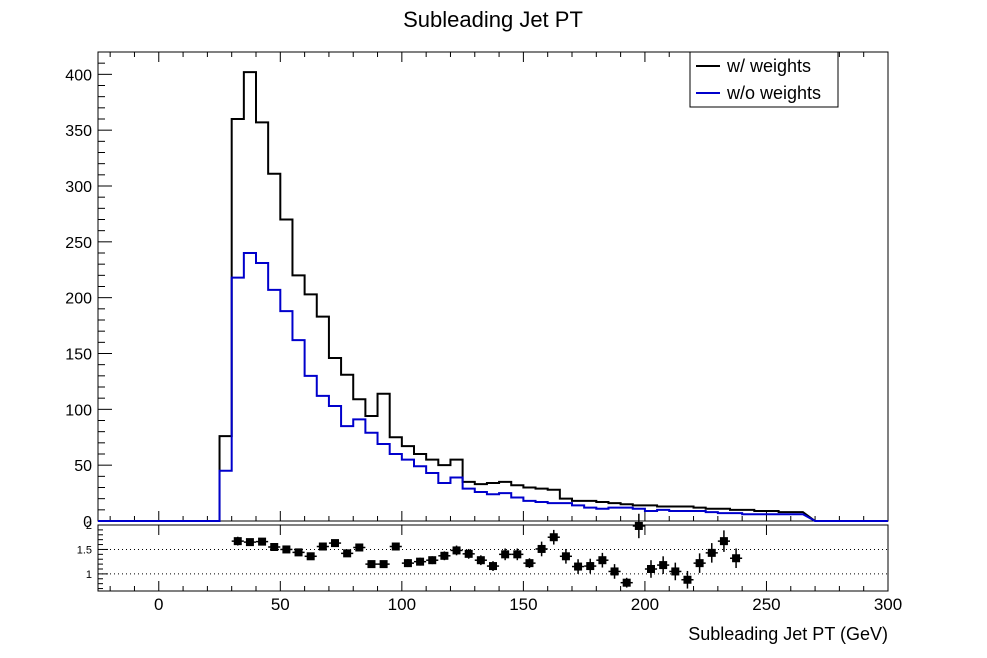  Describe the element at coordinates (87, 522) in the screenshot. I see `y-tick-label: 0` at that location.